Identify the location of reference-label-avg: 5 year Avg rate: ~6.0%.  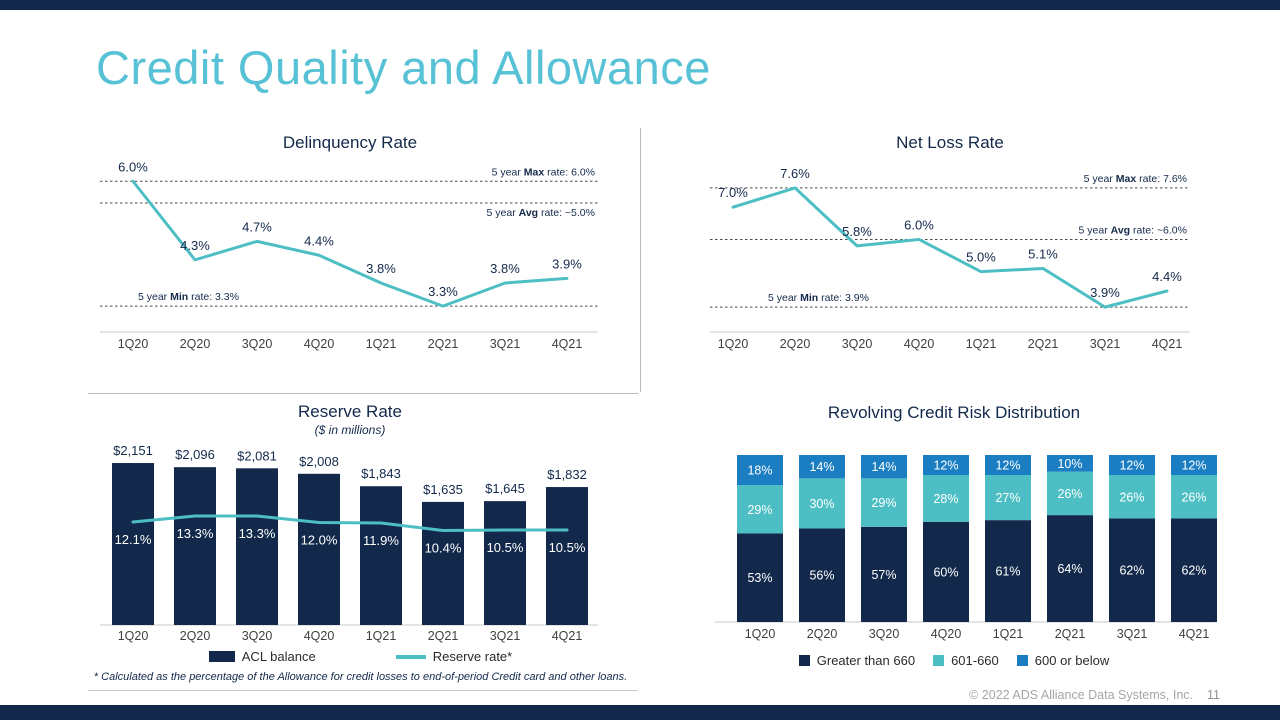
(1133, 230).